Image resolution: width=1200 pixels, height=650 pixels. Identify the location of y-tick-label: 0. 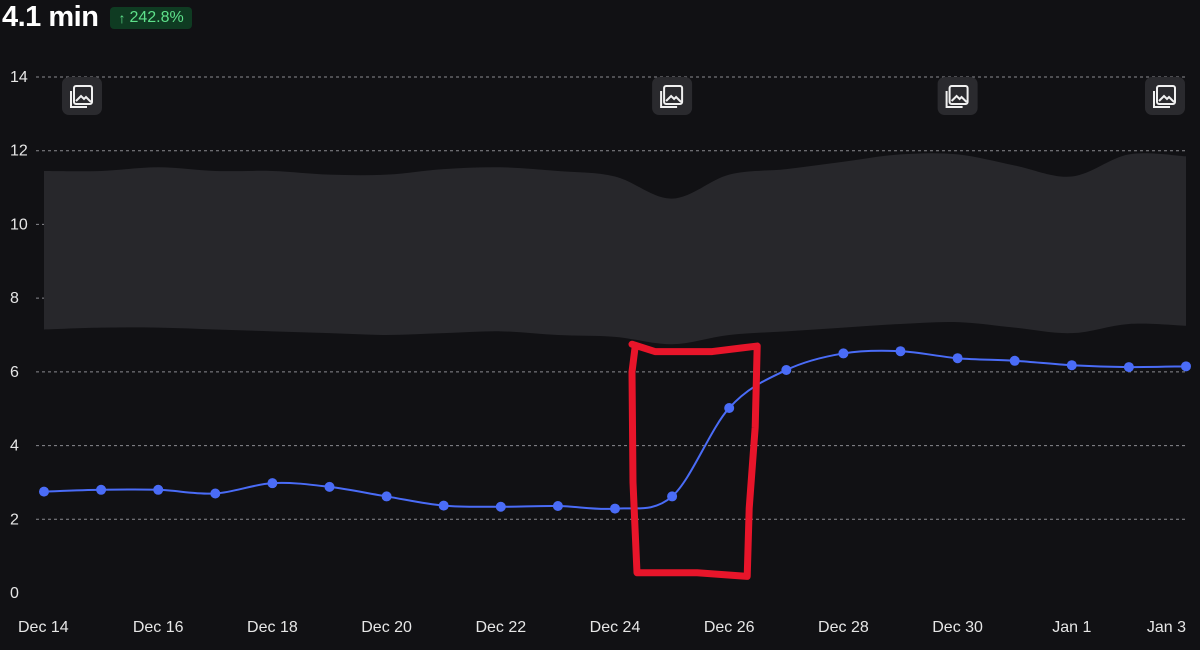
(14, 593).